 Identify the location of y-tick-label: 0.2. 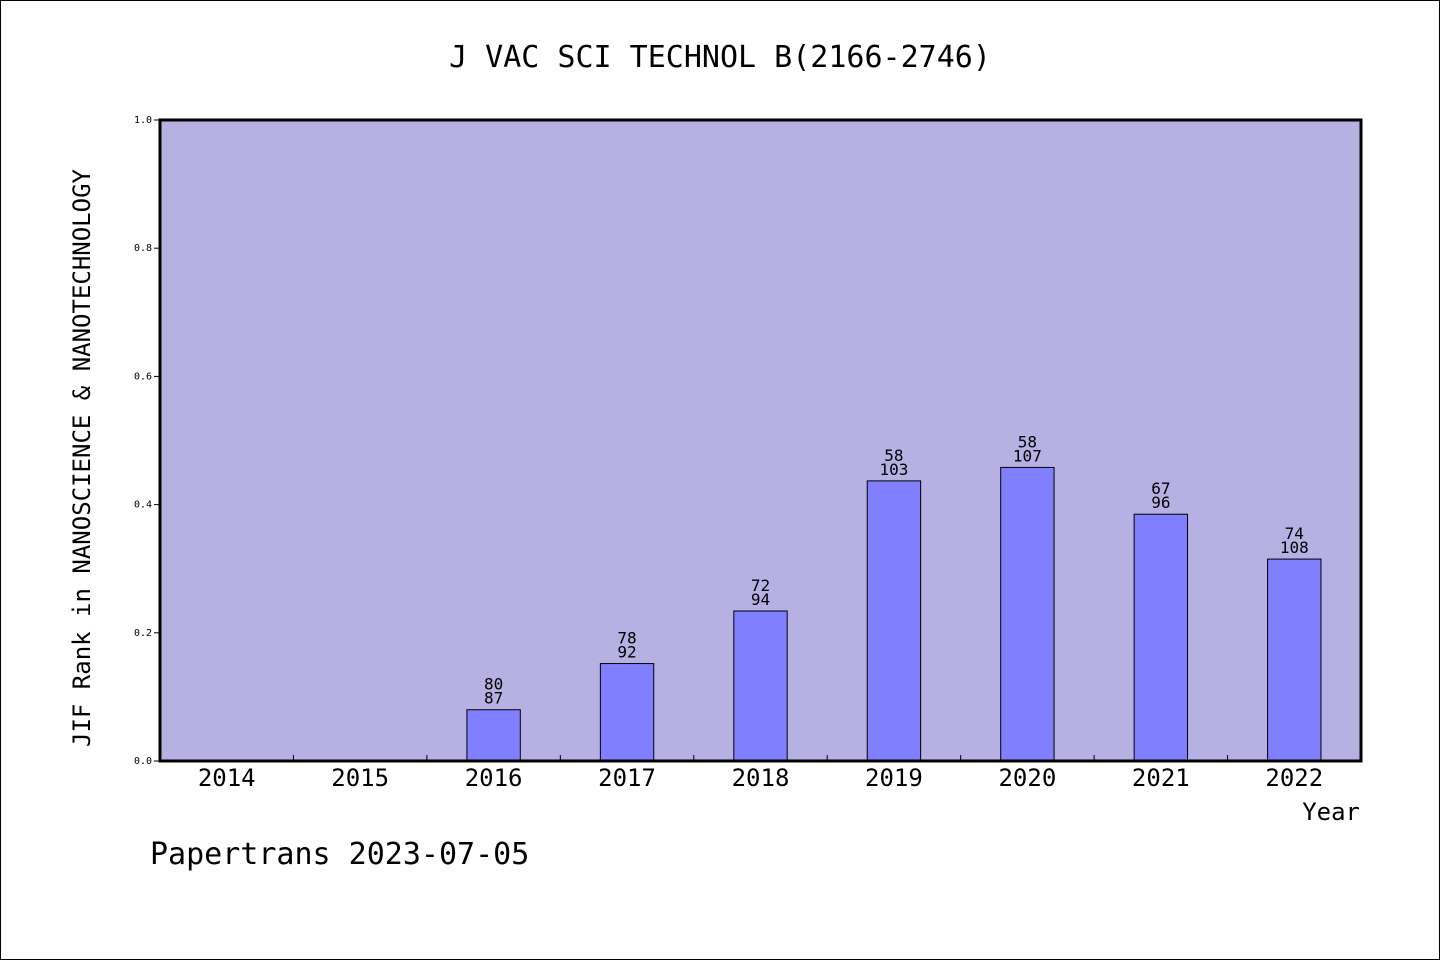
(143, 633).